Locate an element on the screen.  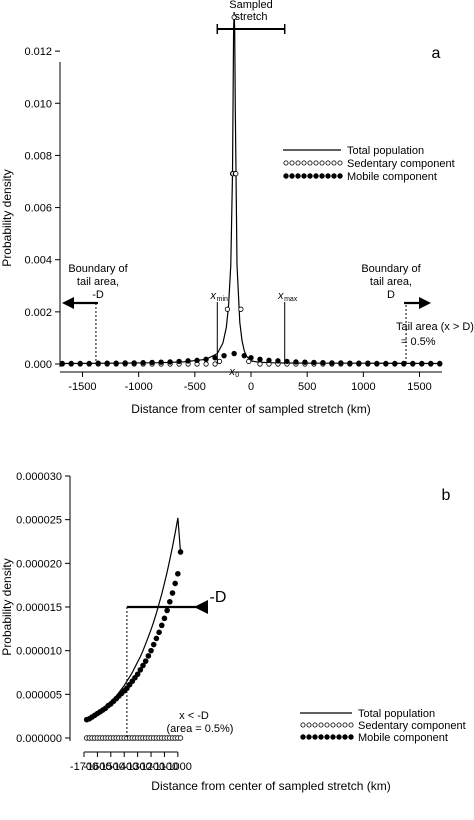
panel-a-x-tick-label: 1500 is located at coordinates (419, 387).